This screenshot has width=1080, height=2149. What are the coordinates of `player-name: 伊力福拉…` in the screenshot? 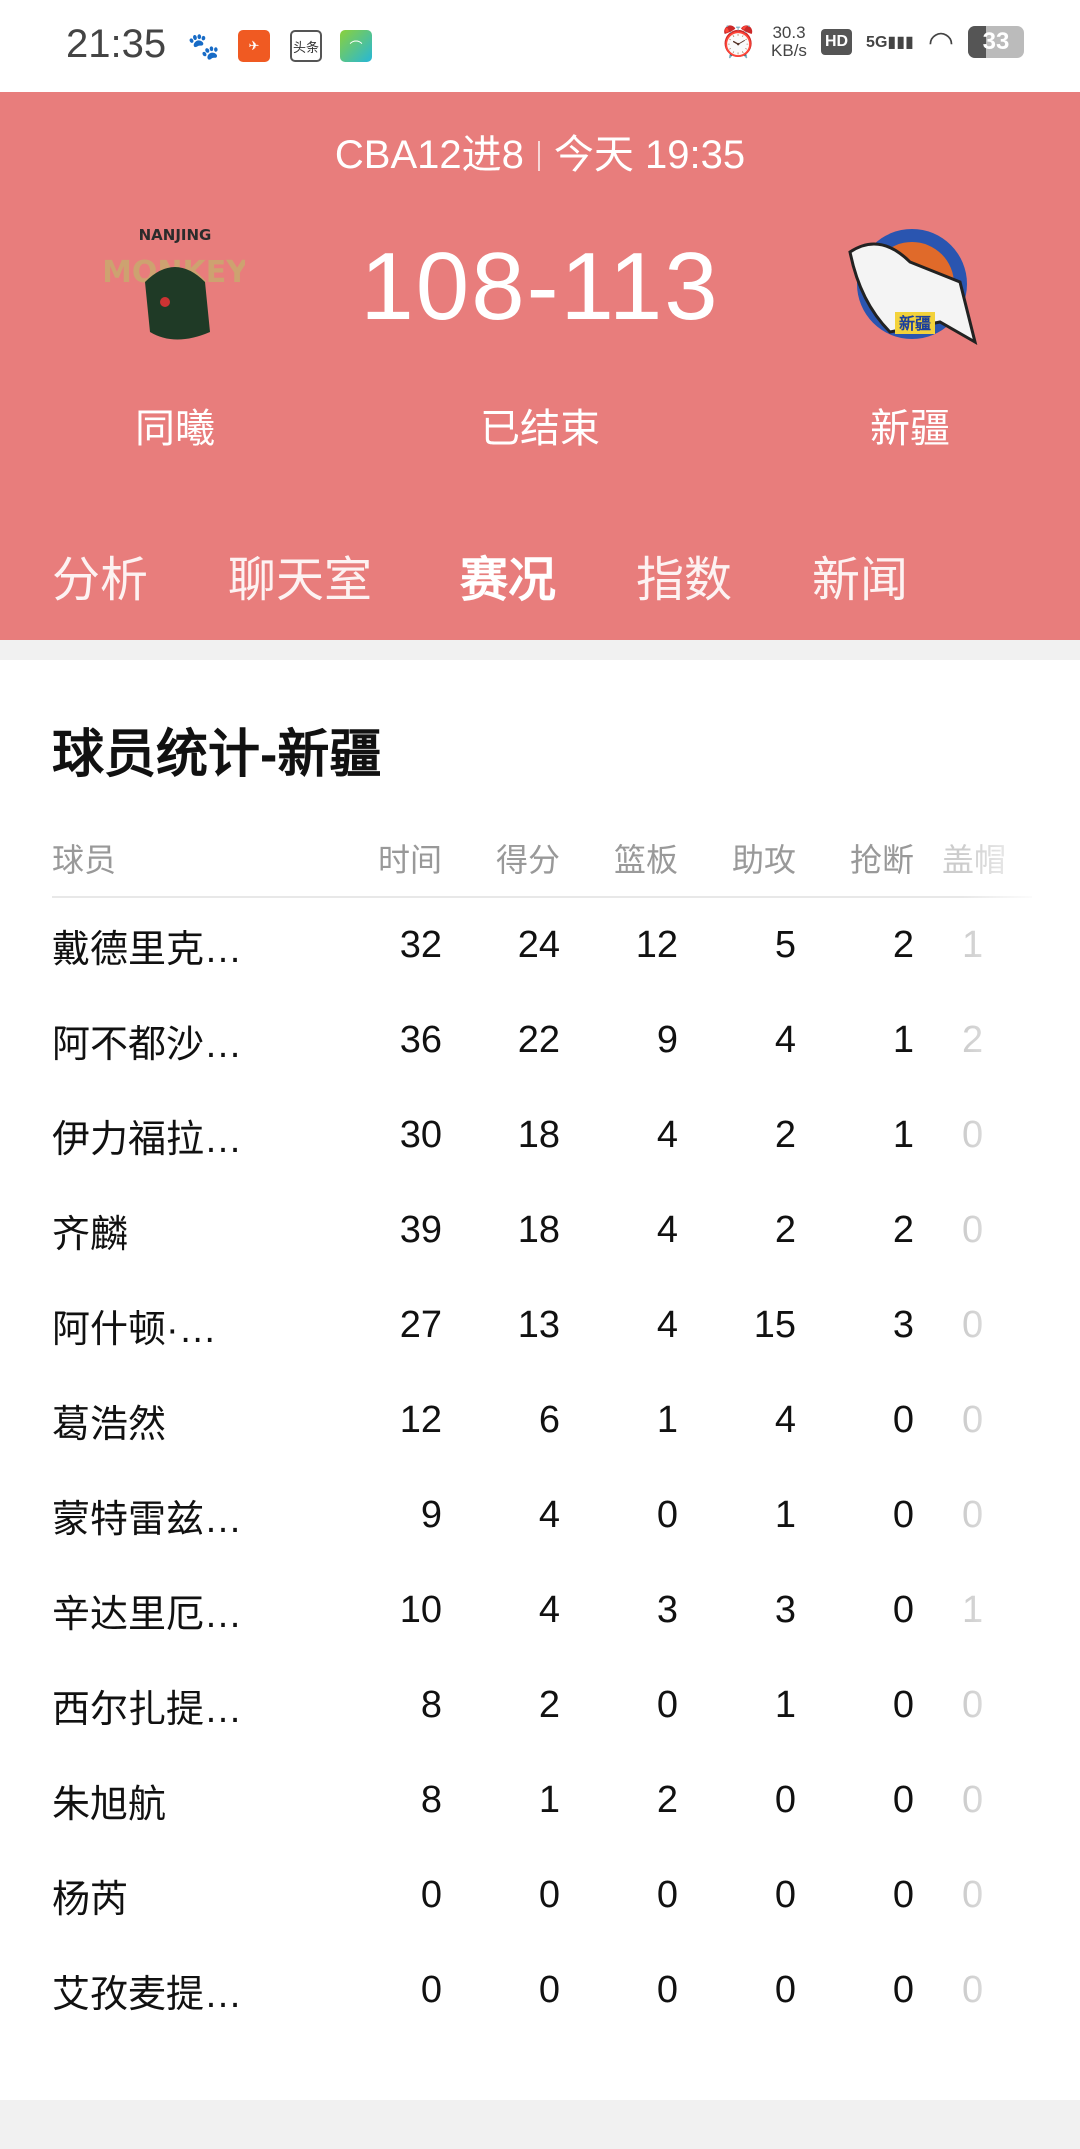 It's located at (147, 1140).